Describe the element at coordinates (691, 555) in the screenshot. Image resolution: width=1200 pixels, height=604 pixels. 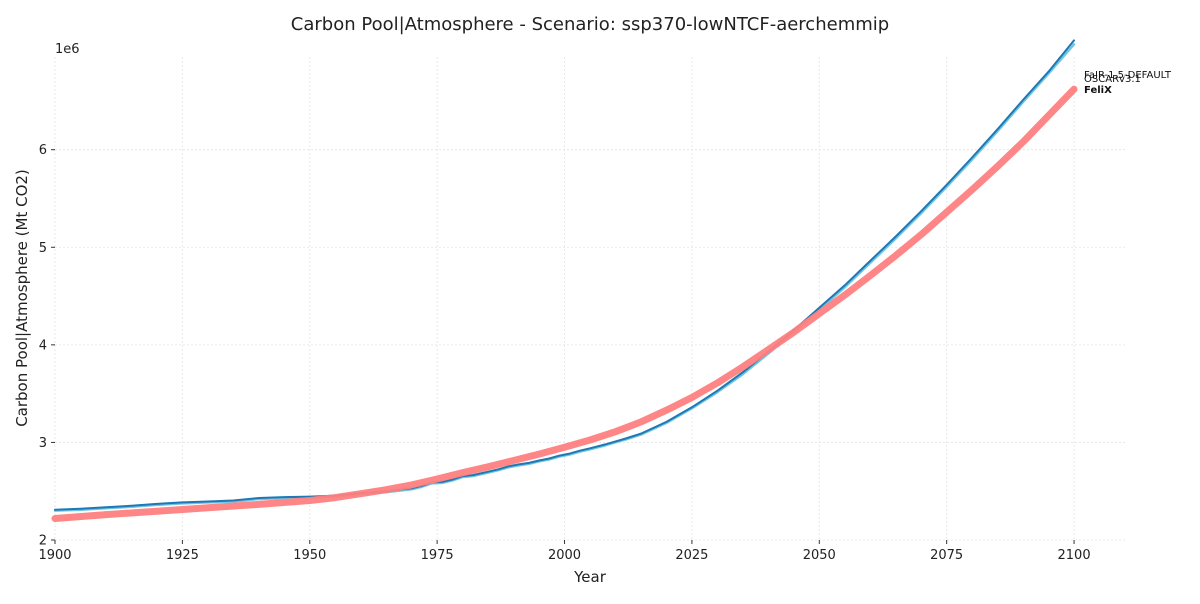
I see `x-tick-label: 2025` at that location.